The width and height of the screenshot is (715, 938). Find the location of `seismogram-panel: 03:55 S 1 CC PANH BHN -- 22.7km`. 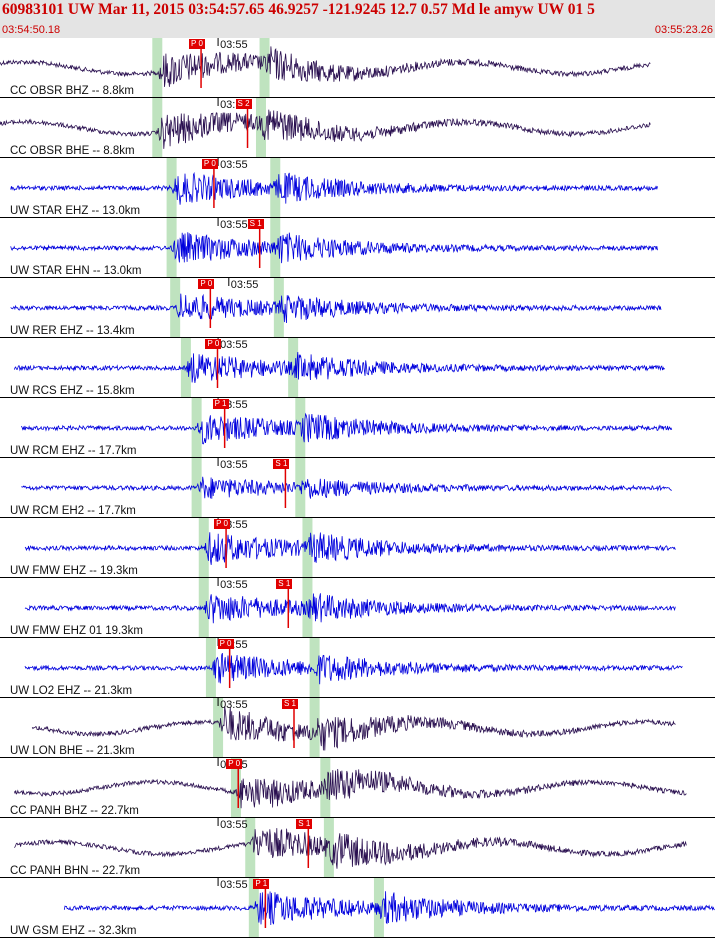

seismogram-panel: 03:55 S 1 CC PANH BHN -- 22.7km is located at coordinates (357, 848).